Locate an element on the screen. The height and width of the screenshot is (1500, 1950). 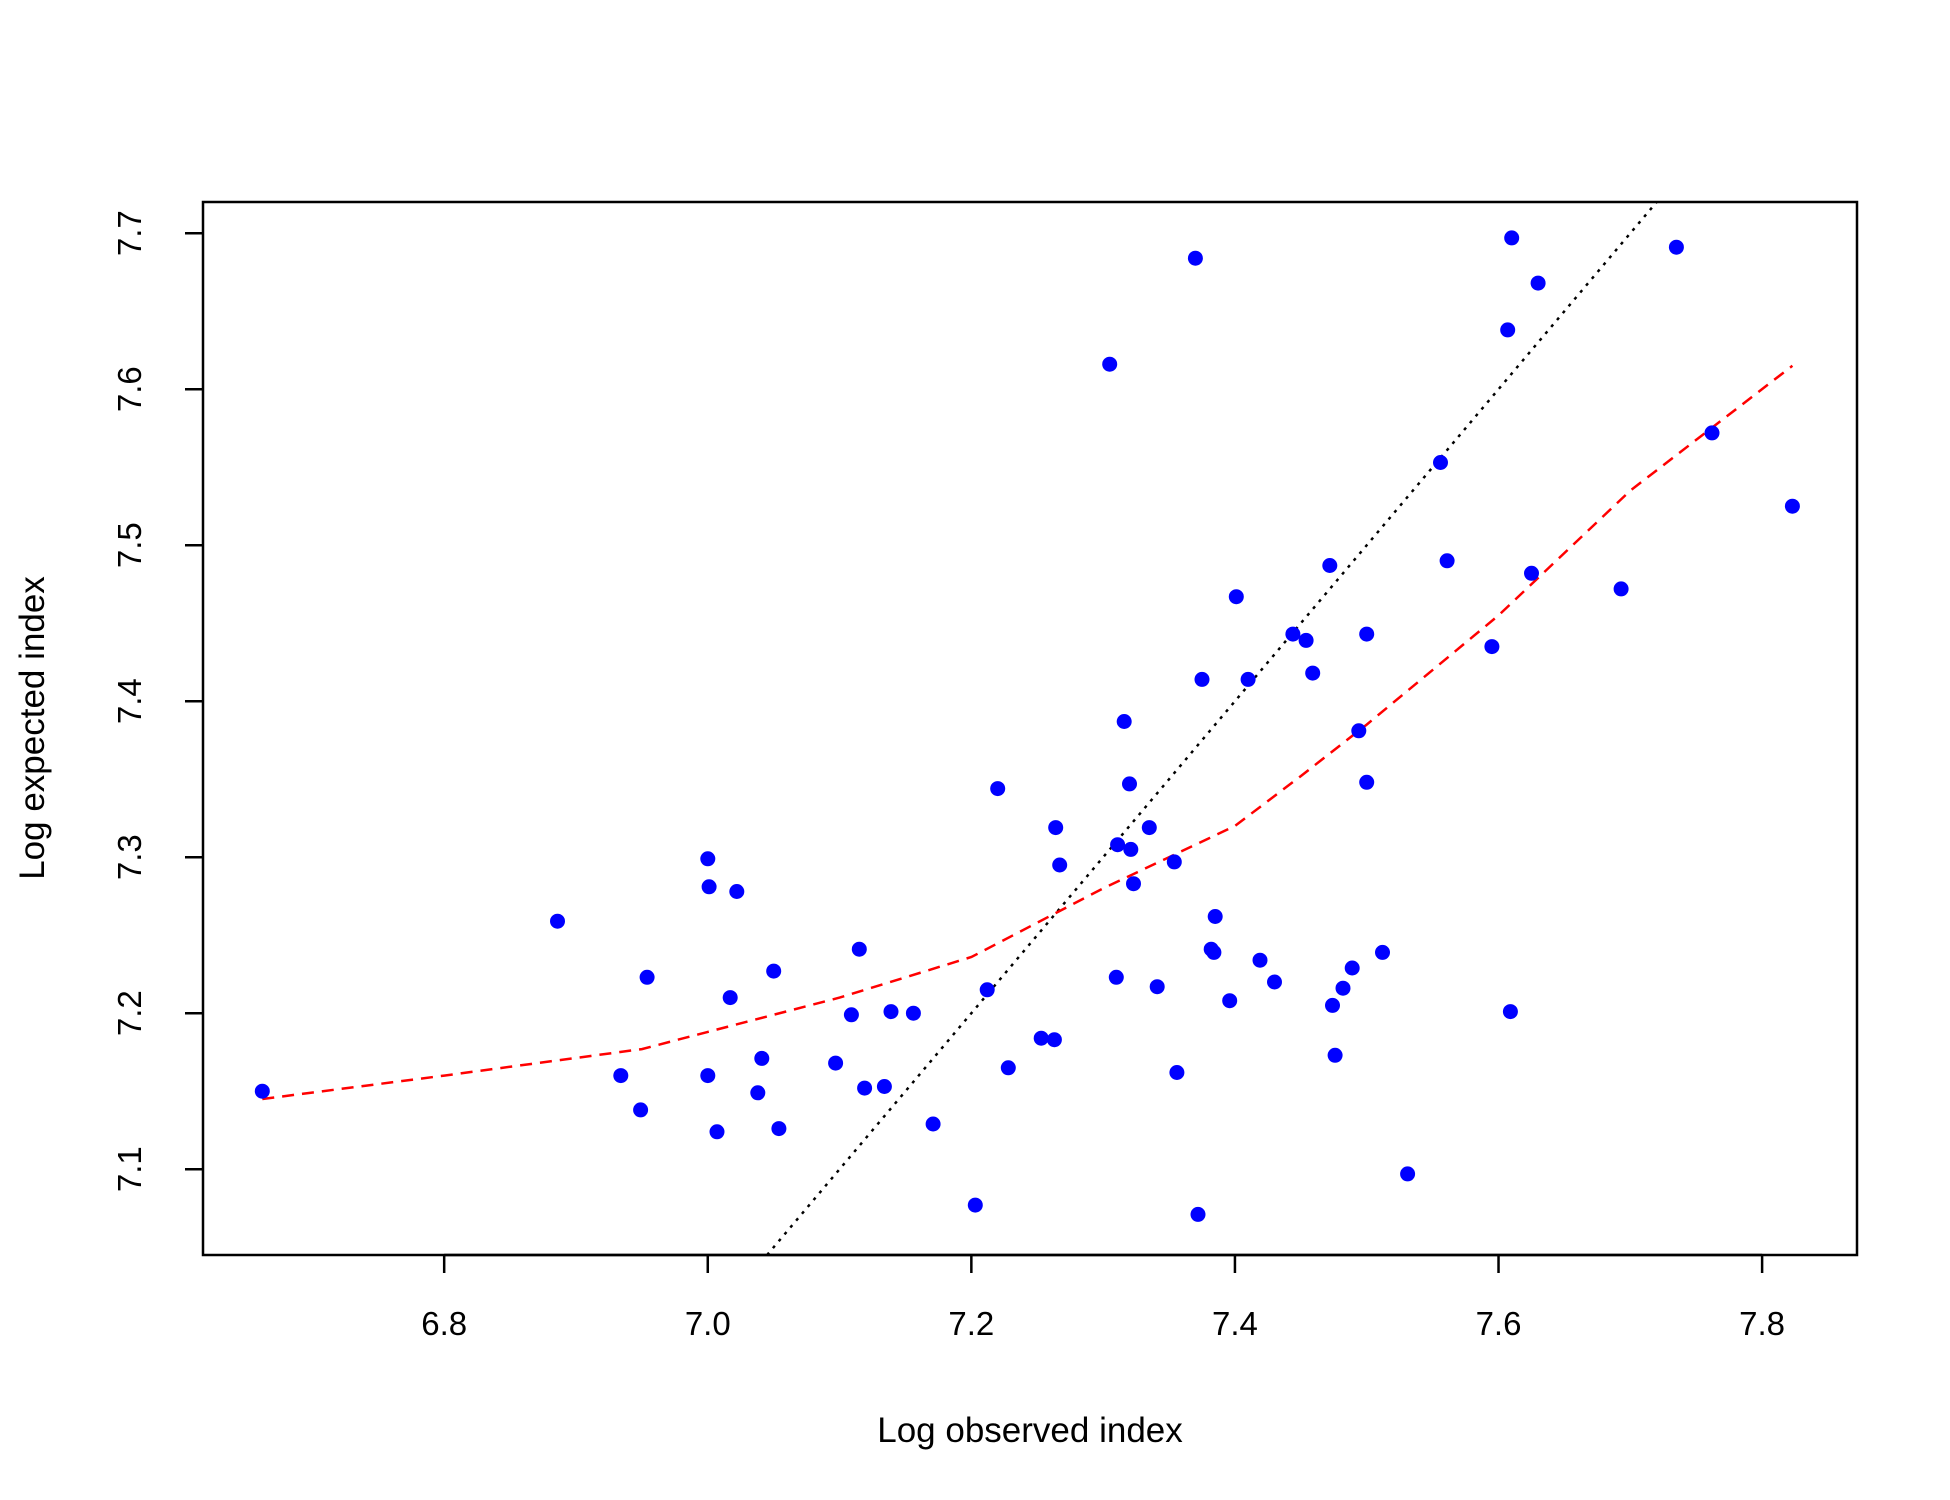
x-tick-label: 7.0 is located at coordinates (708, 1323).